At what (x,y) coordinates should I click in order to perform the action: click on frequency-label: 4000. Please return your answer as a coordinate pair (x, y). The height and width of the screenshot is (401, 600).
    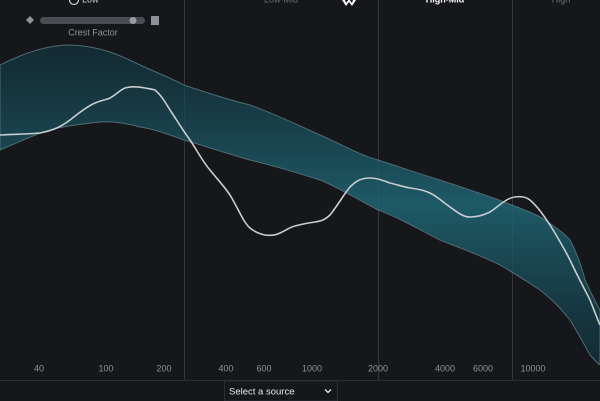
    Looking at the image, I should click on (445, 368).